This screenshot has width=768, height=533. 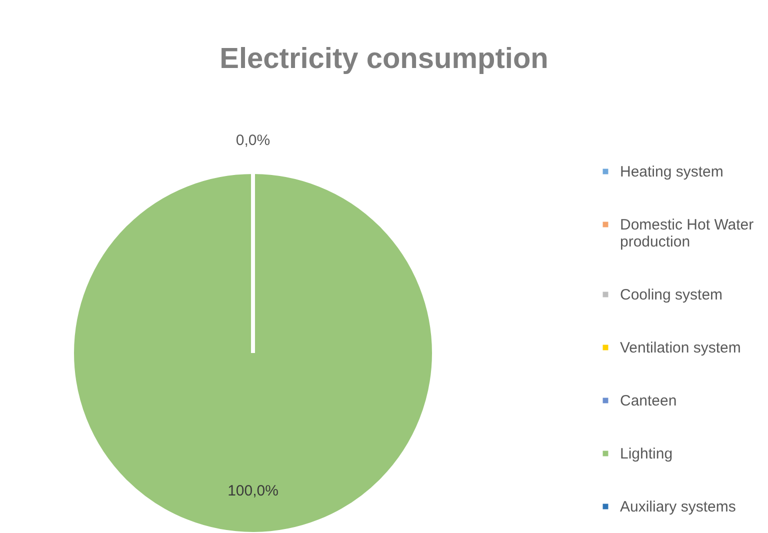 I want to click on legend-label: Domestic Hot Water production, so click(x=687, y=233).